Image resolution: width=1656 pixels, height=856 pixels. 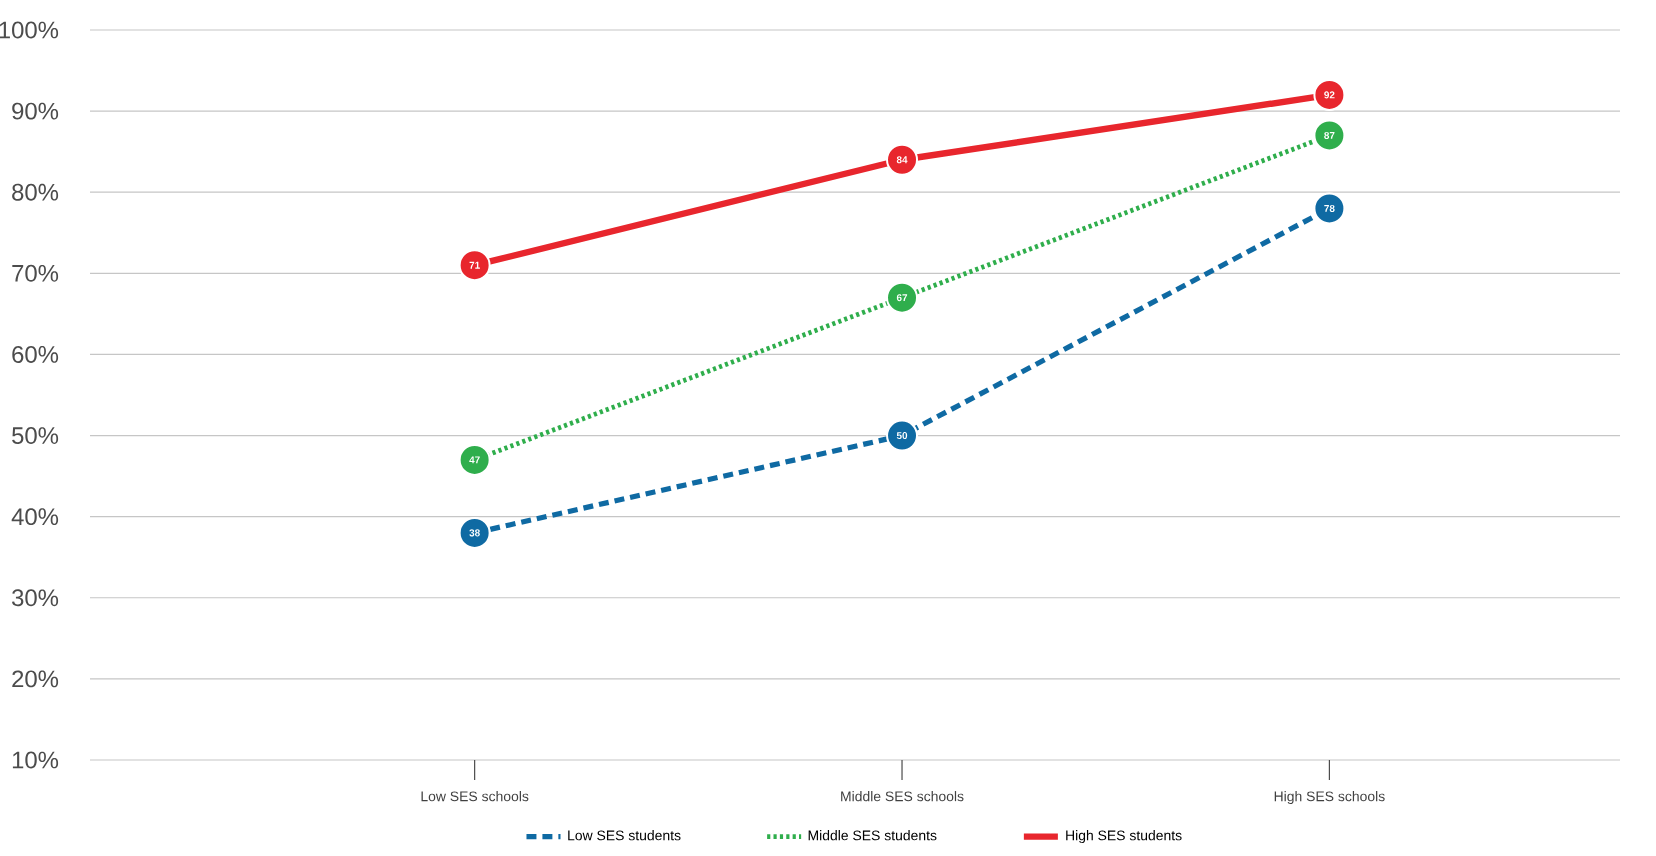 I want to click on y-tick-label: 90%, so click(x=35, y=111).